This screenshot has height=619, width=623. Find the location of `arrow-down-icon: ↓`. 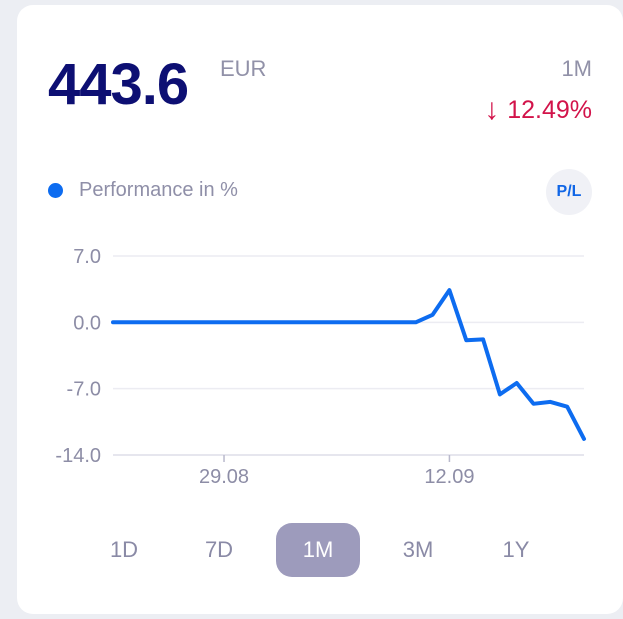

arrow-down-icon: ↓ is located at coordinates (492, 109).